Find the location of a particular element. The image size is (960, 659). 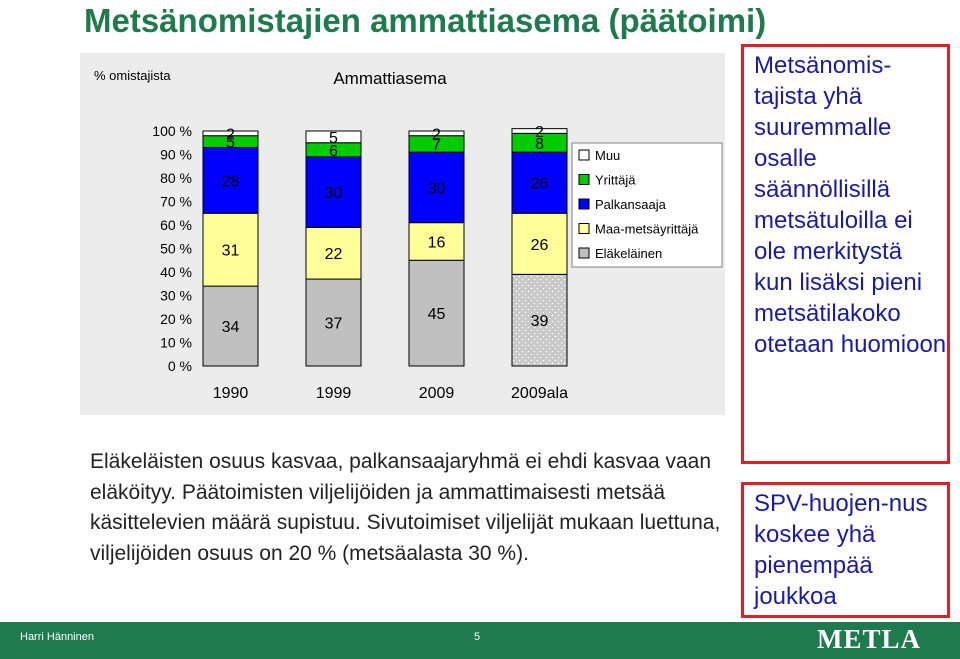

data-label: 6 is located at coordinates (333, 151).